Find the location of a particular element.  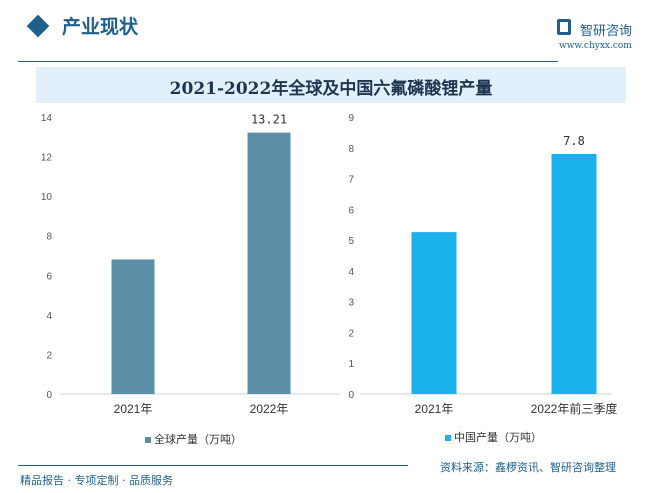

title-band is located at coordinates (331, 85).